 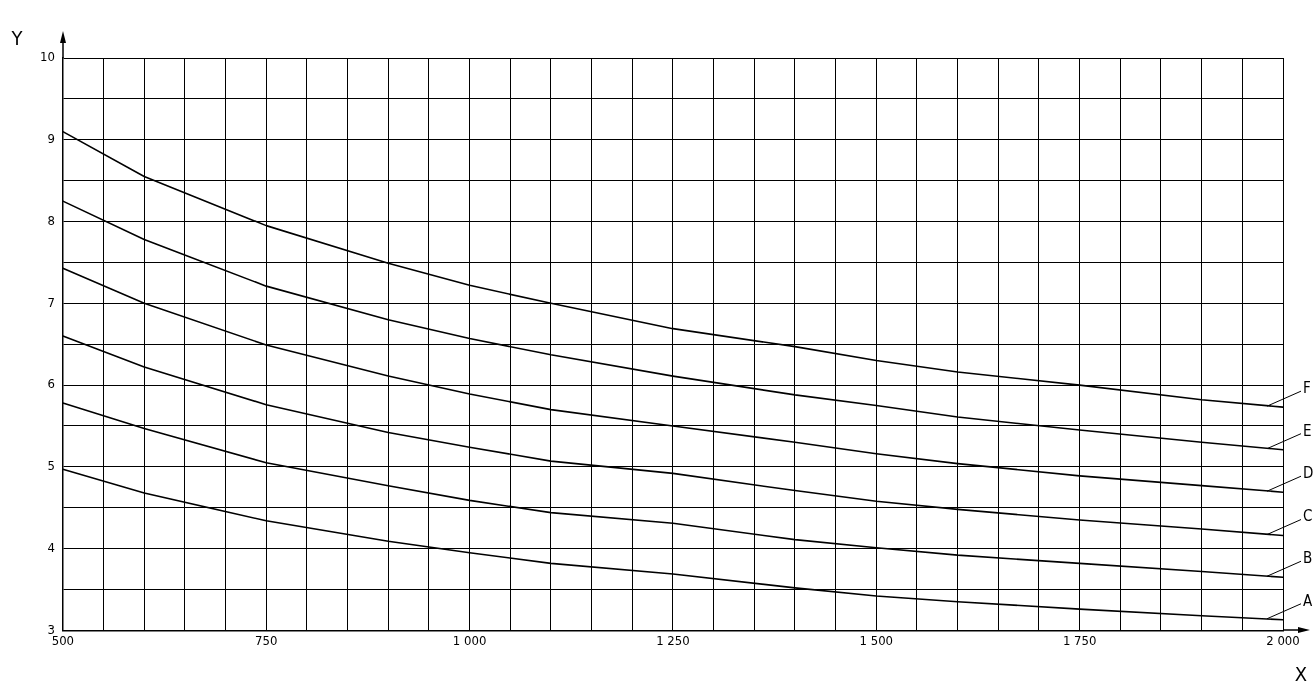 I want to click on y-tick-label: 5, so click(x=51, y=466).